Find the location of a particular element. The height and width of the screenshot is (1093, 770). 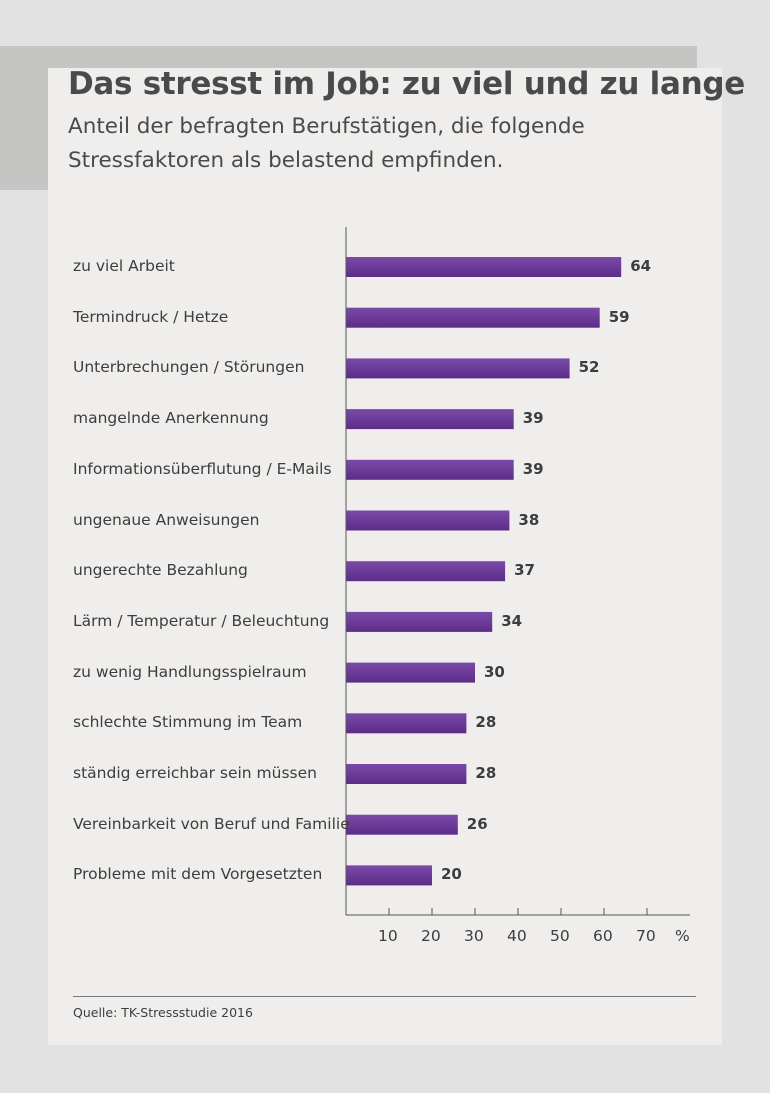

value-label: 34 is located at coordinates (512, 620).